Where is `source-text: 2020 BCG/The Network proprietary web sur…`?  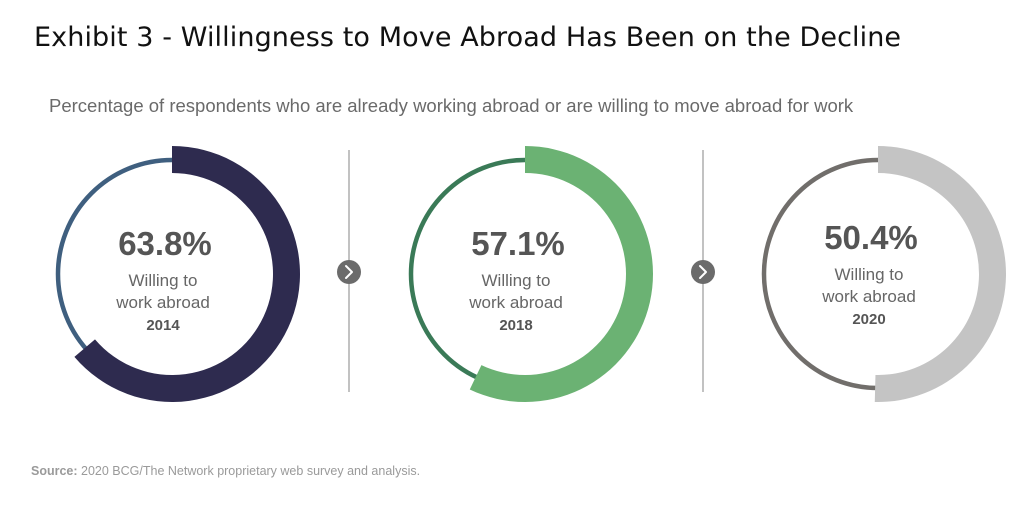 source-text: 2020 BCG/The Network proprietary web sur… is located at coordinates (249, 471).